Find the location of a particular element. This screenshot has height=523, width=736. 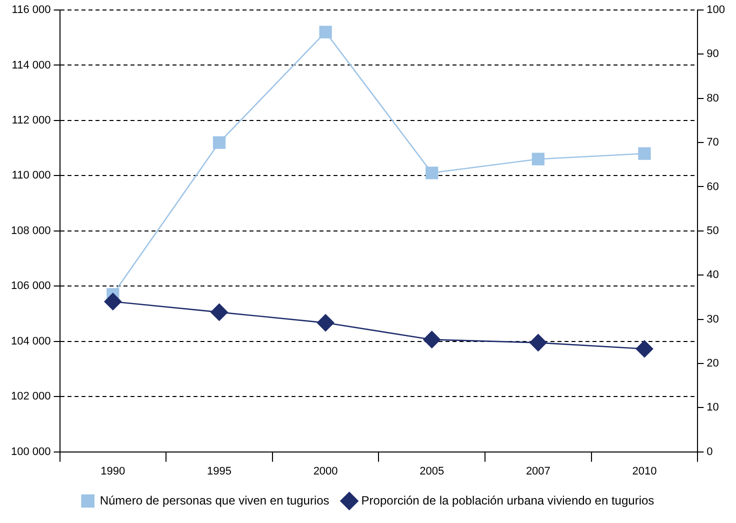

y2-tick-label: 20 is located at coordinates (712, 363).